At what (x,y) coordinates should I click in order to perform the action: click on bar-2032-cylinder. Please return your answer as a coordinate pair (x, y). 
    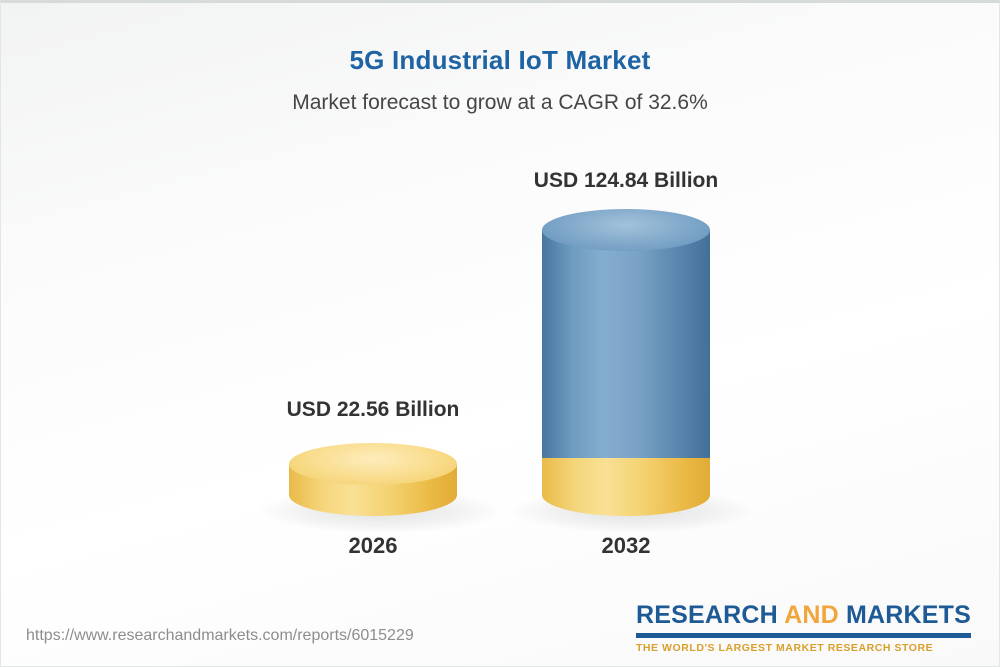
    Looking at the image, I should click on (626, 363).